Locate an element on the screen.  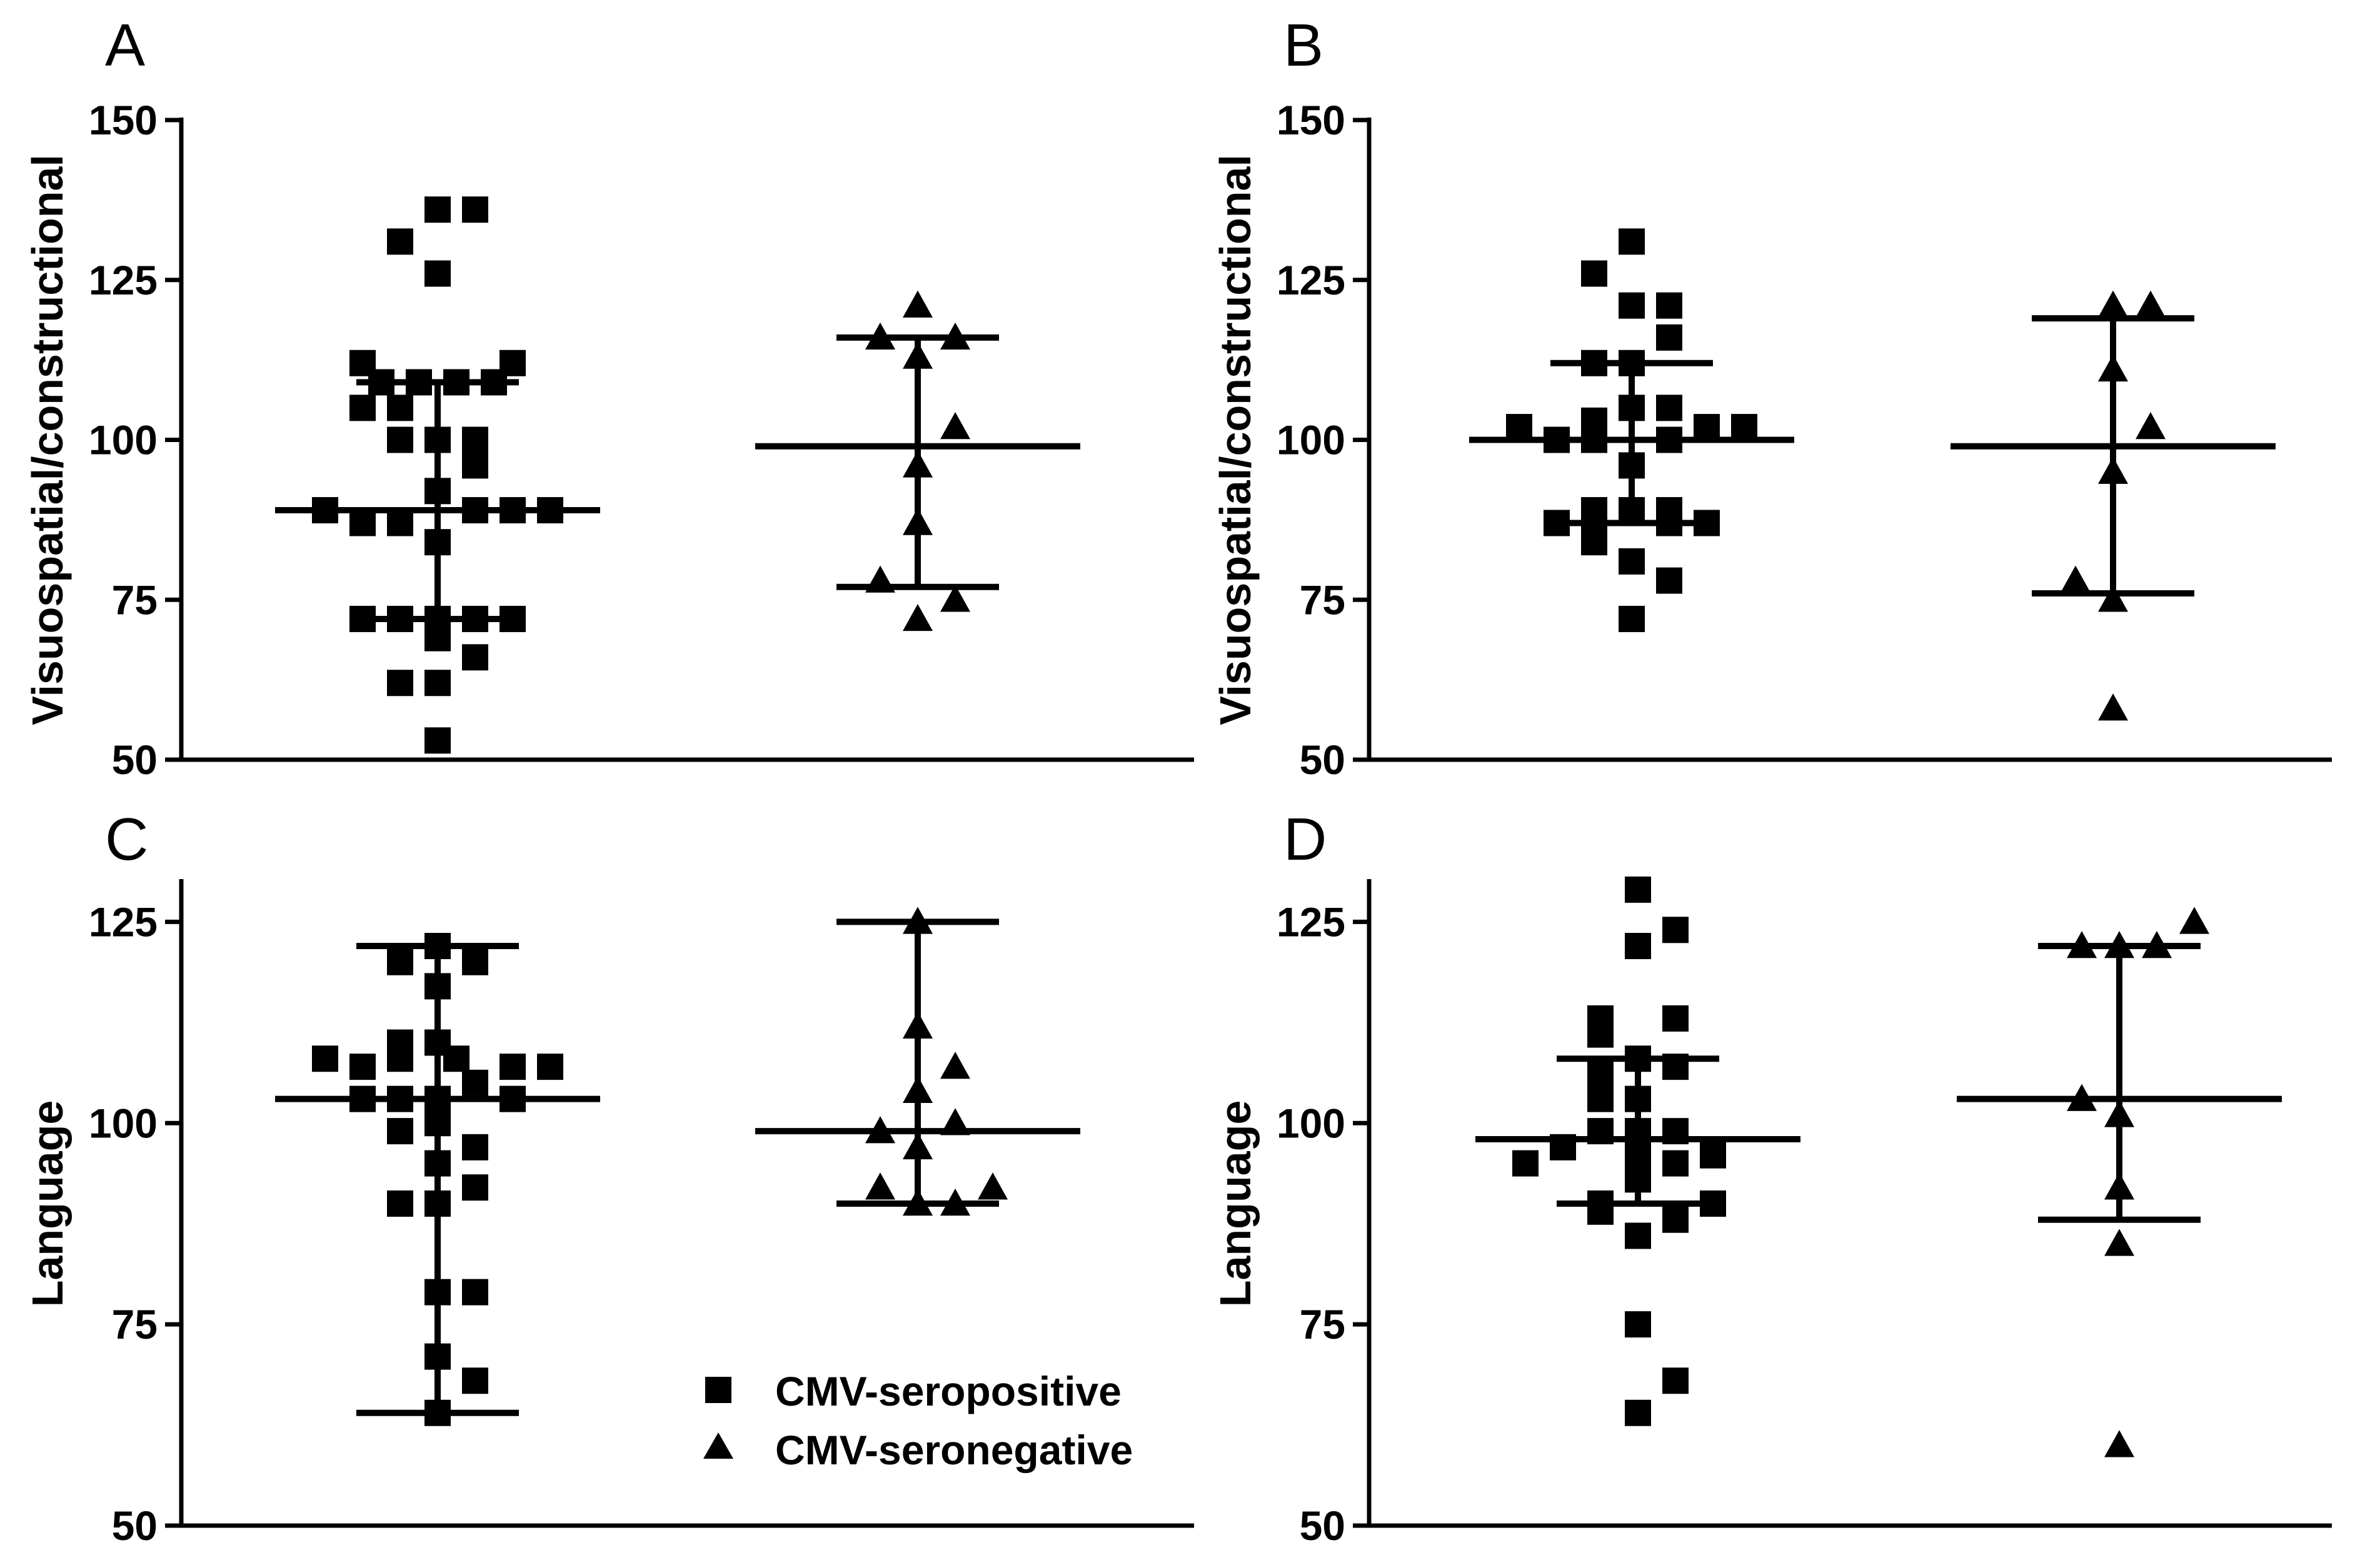
legend: CMV-seropositive CMV-seronegative is located at coordinates (918, 1420).